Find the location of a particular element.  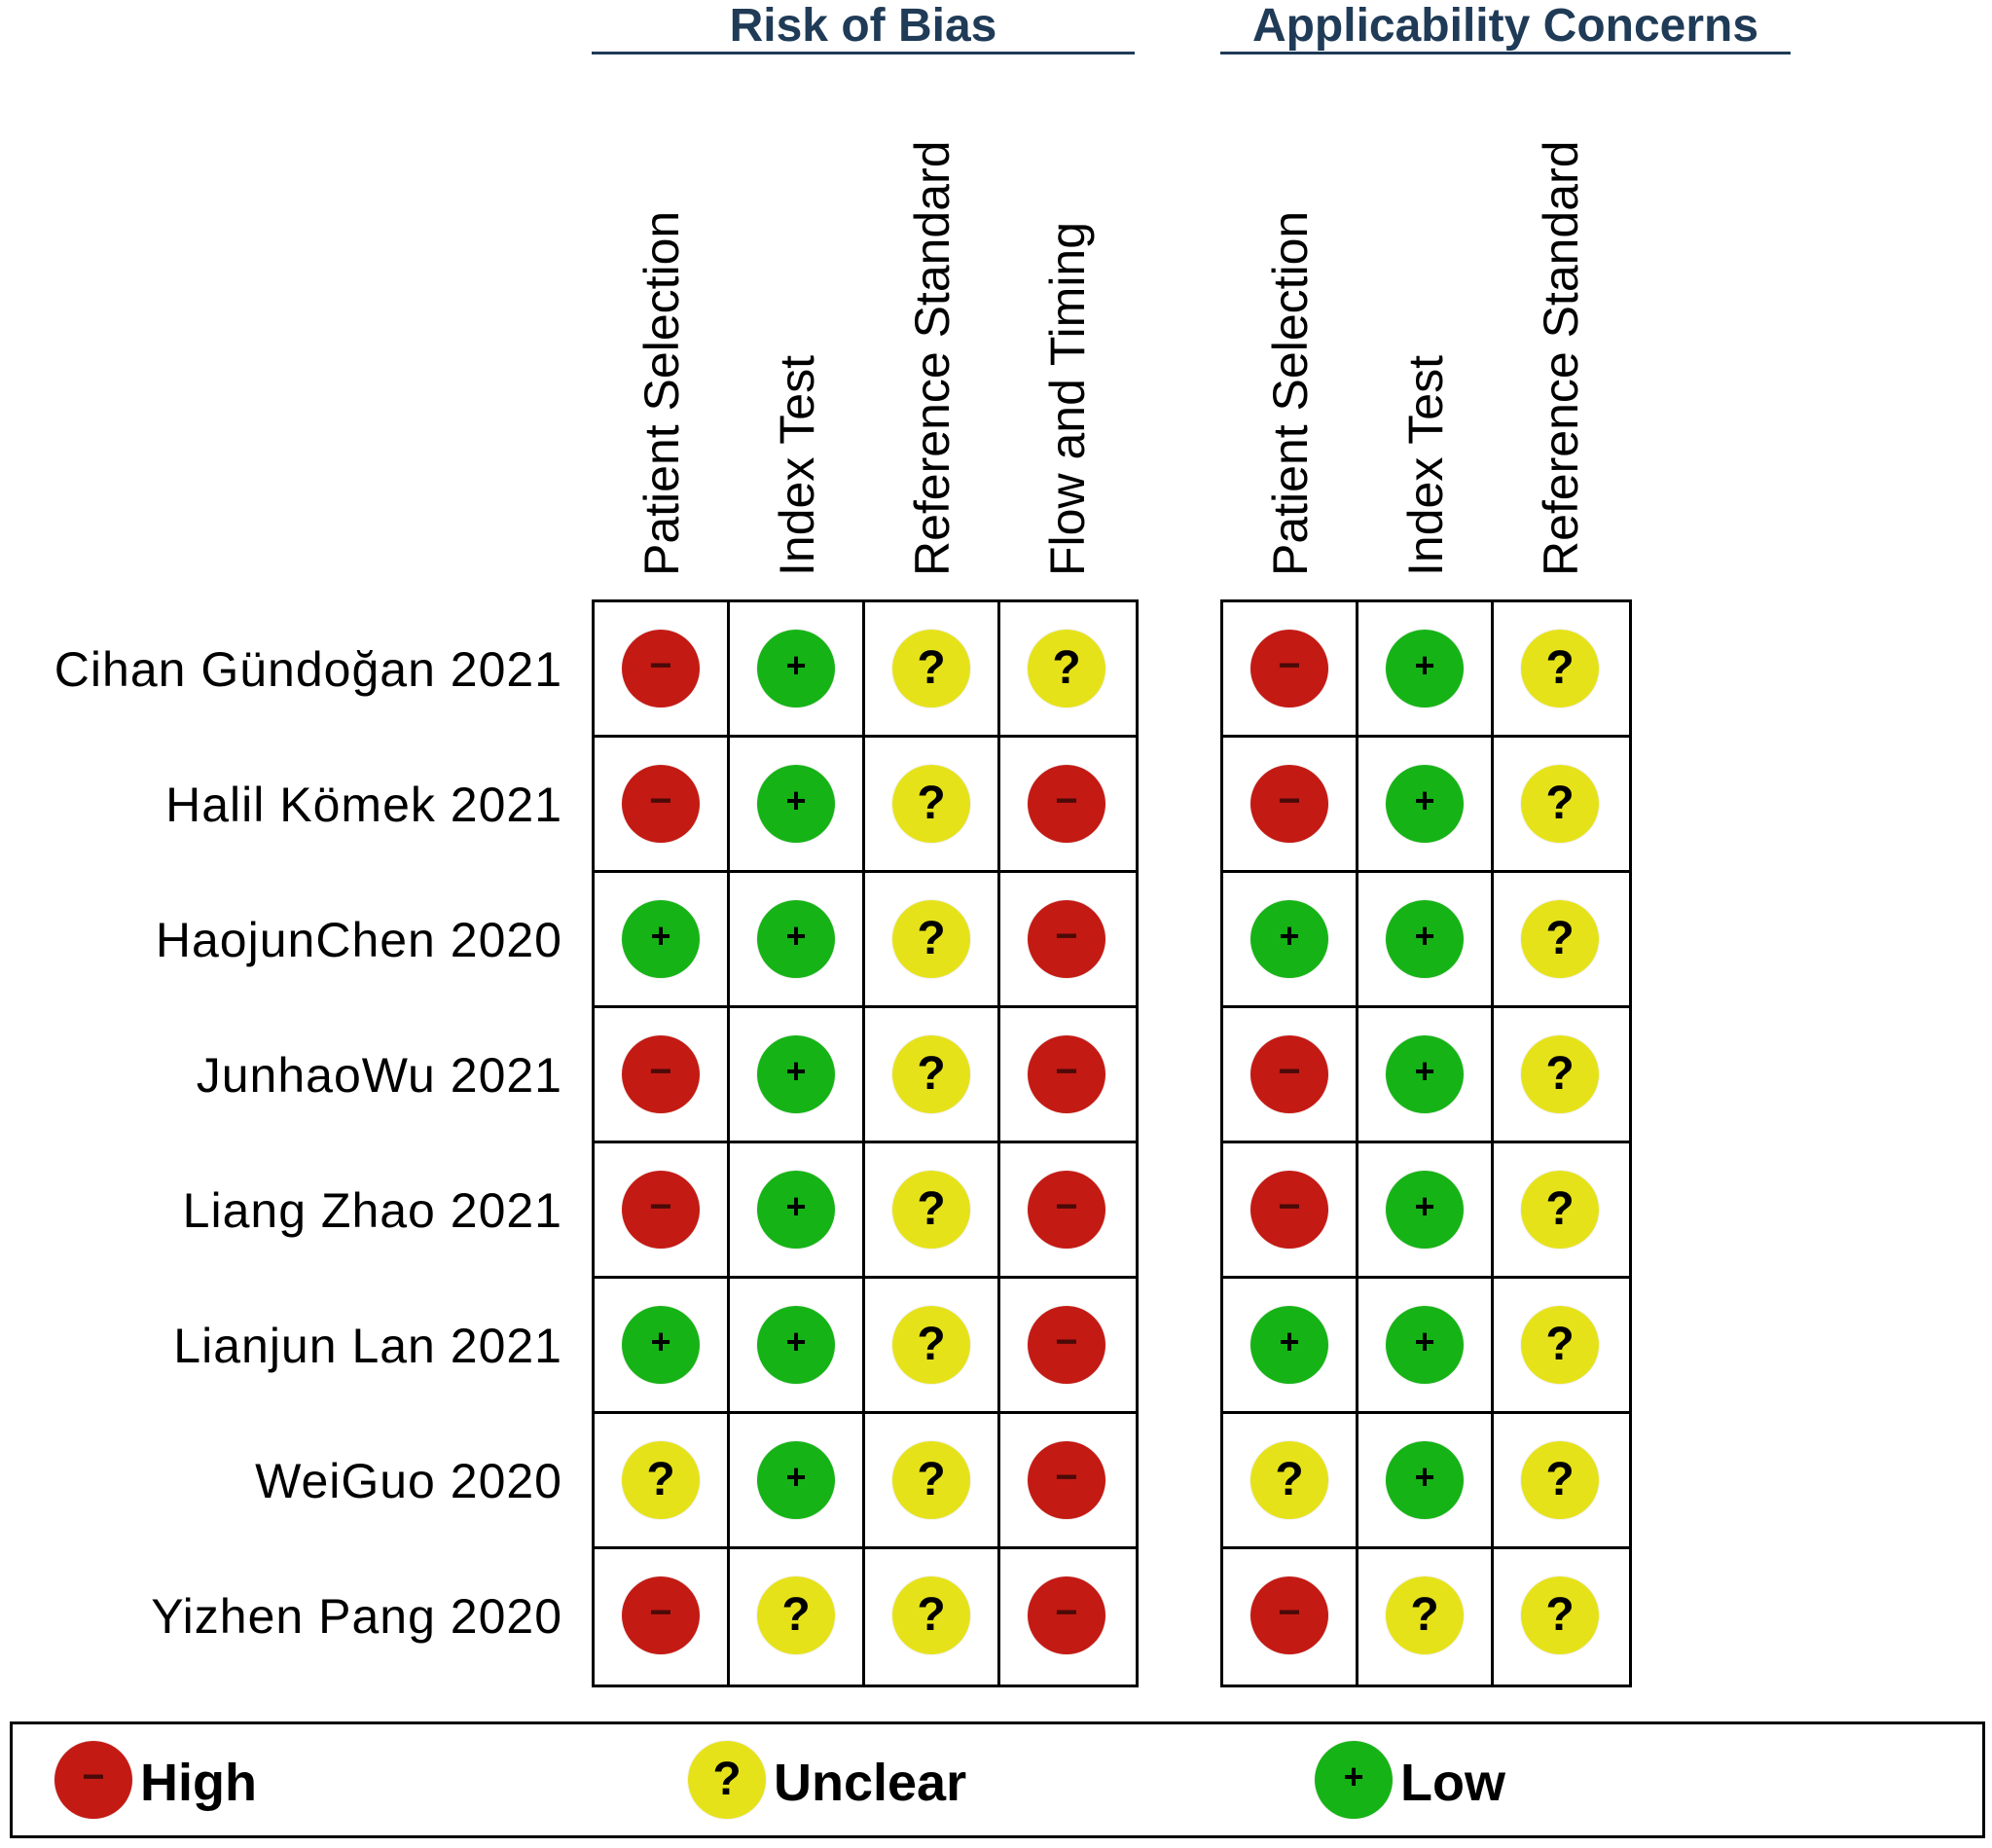

study-label: HaojunChen 2020 is located at coordinates (358, 940).